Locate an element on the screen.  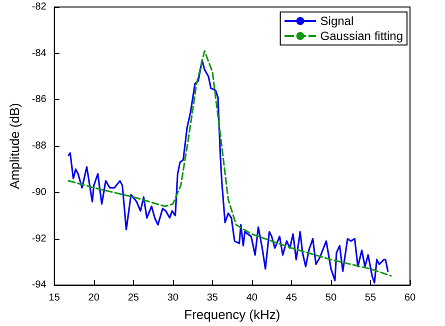
x-tick-label: 30 is located at coordinates (173, 298).